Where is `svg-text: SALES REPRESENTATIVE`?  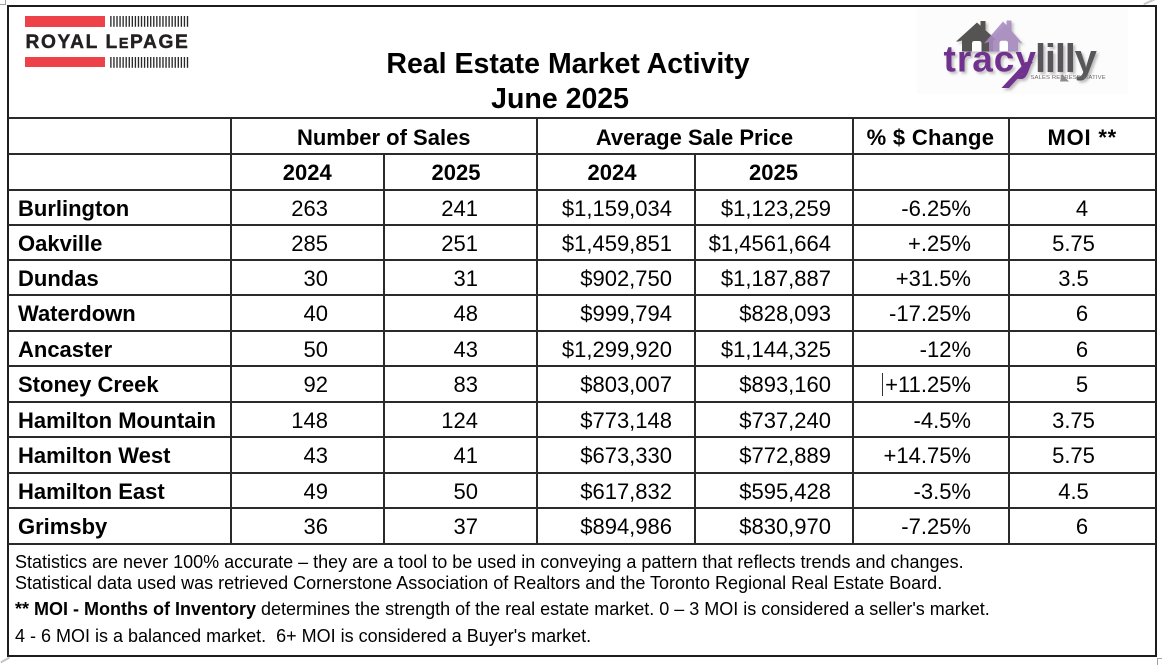 svg-text: SALES REPRESENTATIVE is located at coordinates (1068, 78).